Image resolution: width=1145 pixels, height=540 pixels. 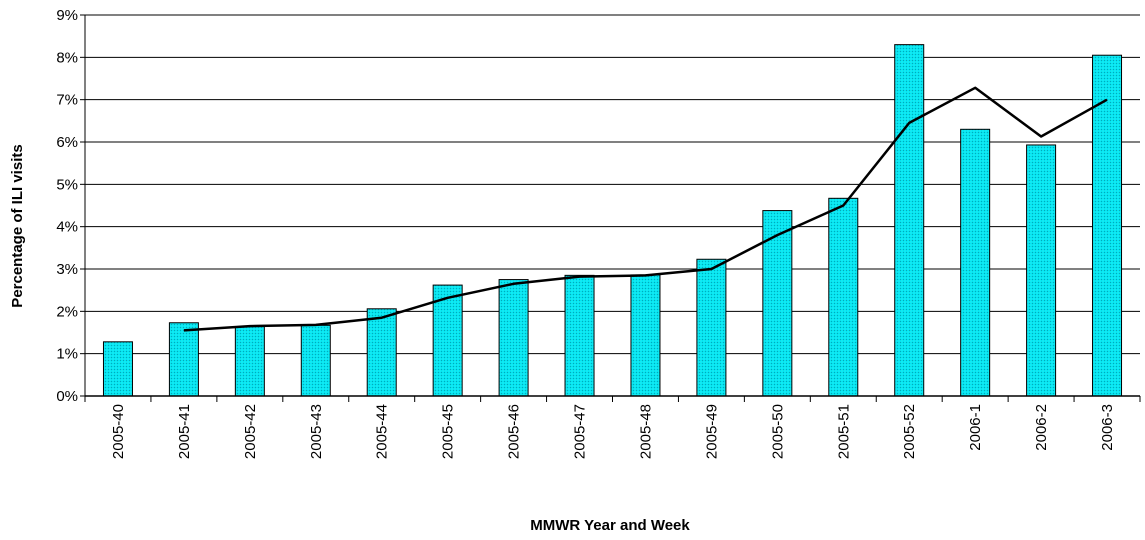 I want to click on x-tick-label: 2006-2, so click(x=1041, y=427).